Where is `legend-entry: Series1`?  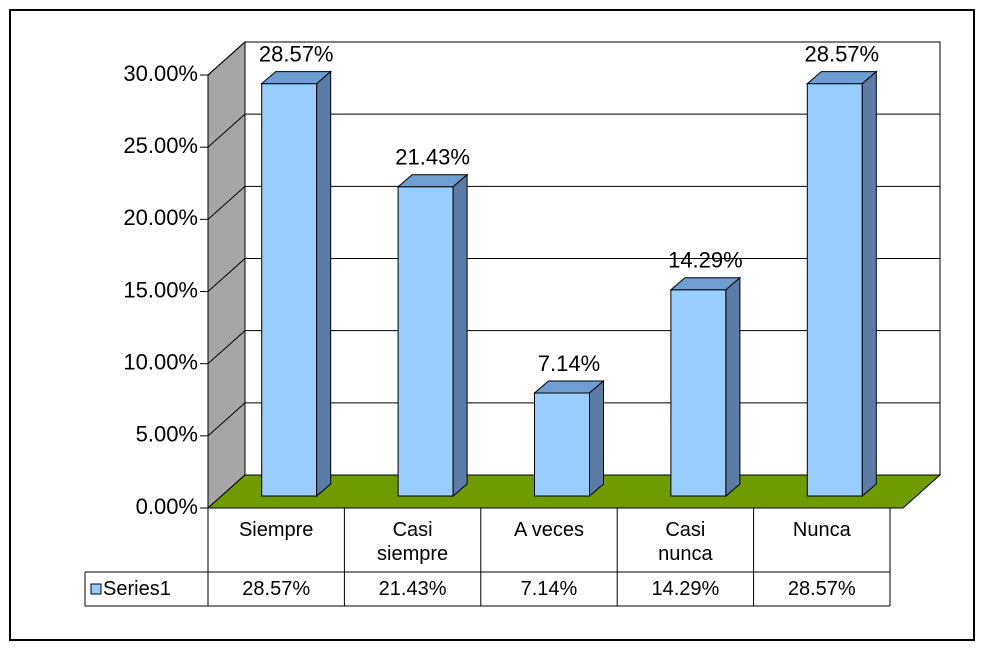
legend-entry: Series1 is located at coordinates (137, 584).